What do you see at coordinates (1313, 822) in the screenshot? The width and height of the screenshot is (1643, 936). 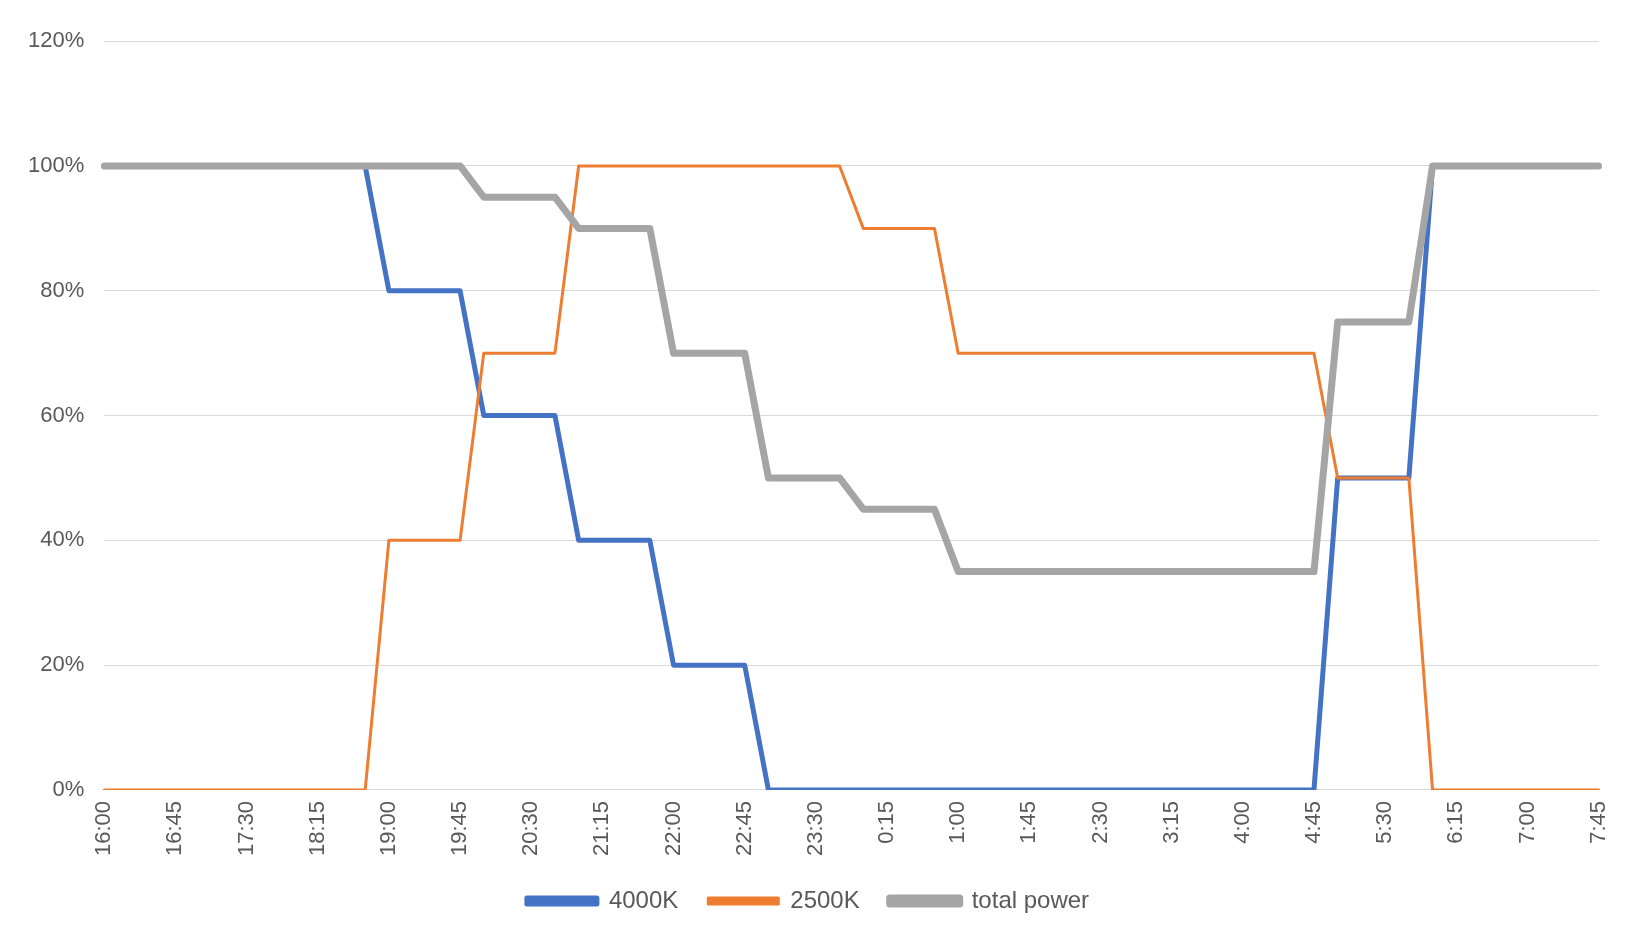 I see `x-tick-label: 4:45` at bounding box center [1313, 822].